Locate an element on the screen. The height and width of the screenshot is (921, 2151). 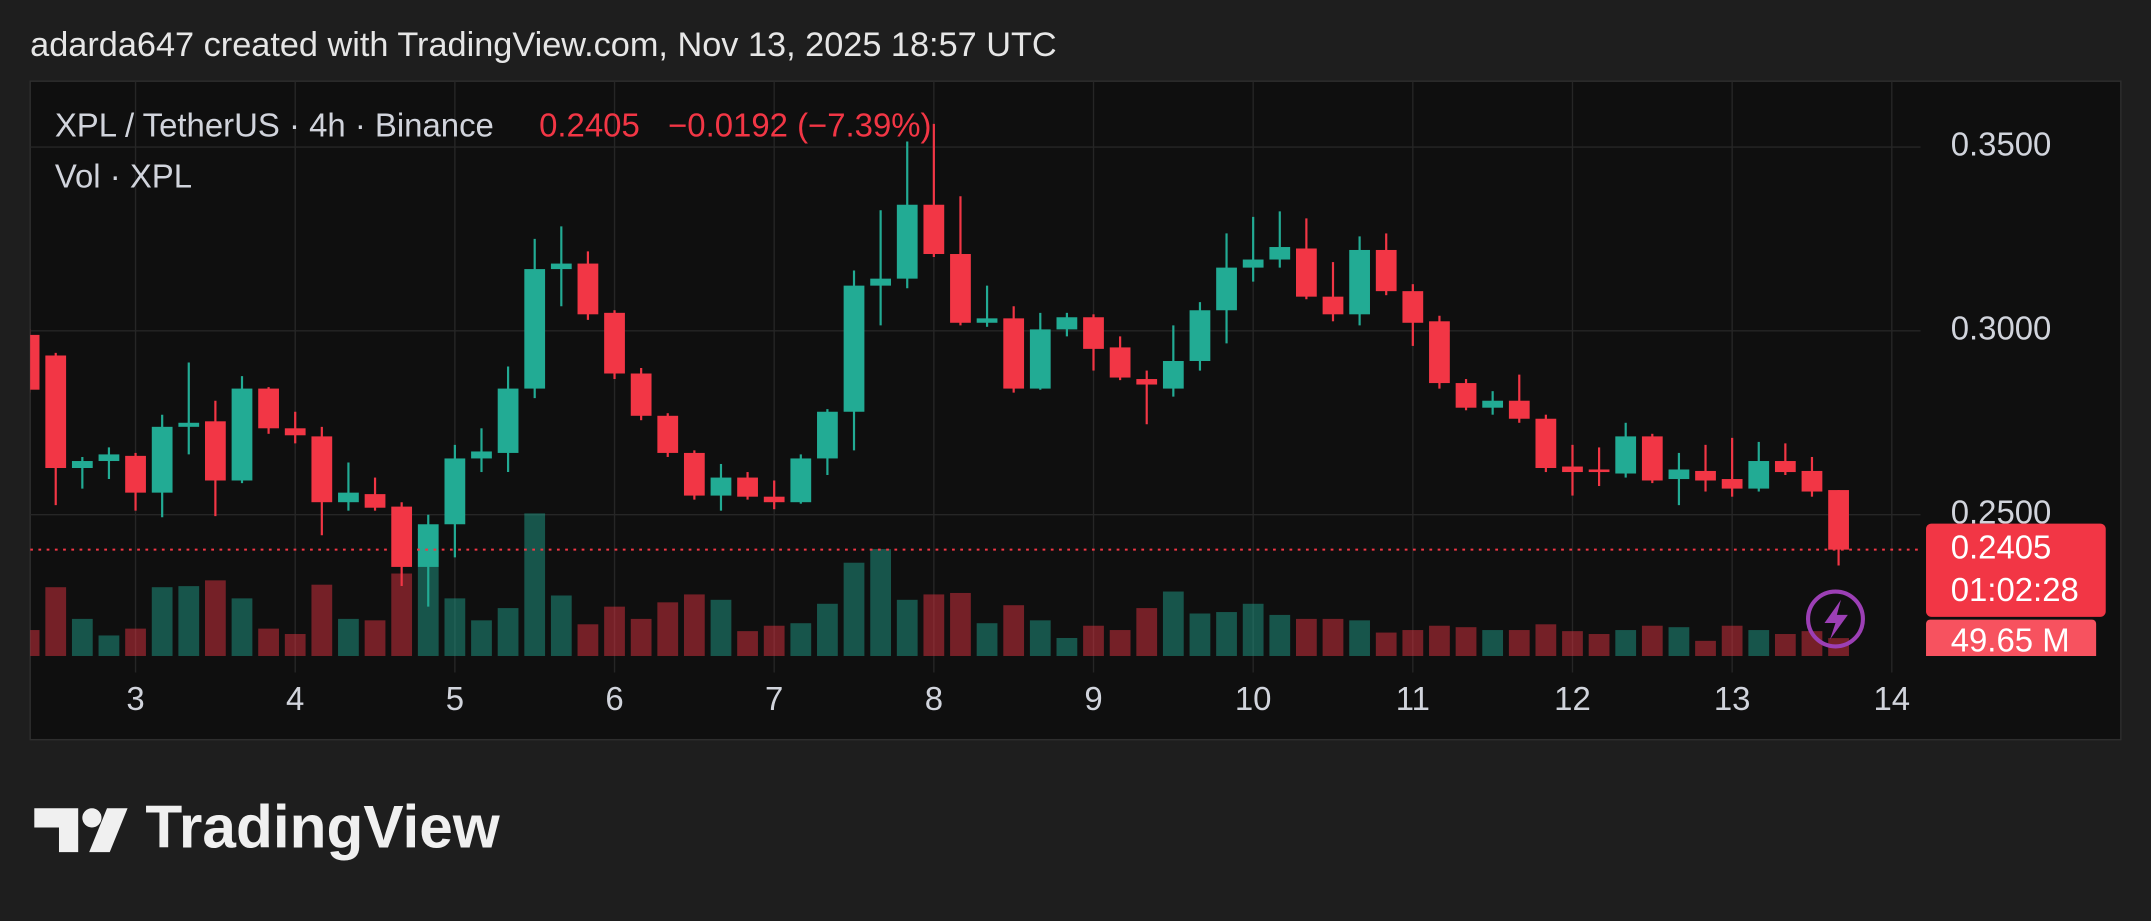
last-price: 0.2405 is located at coordinates (589, 125).